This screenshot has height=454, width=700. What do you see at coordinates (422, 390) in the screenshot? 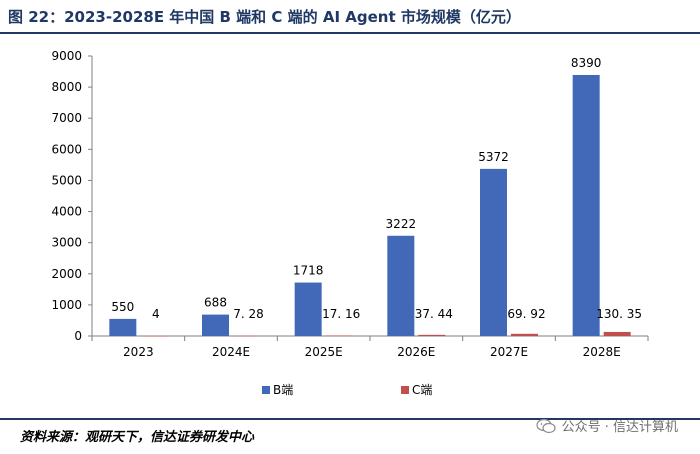
I see `legend-label-c: C端` at bounding box center [422, 390].